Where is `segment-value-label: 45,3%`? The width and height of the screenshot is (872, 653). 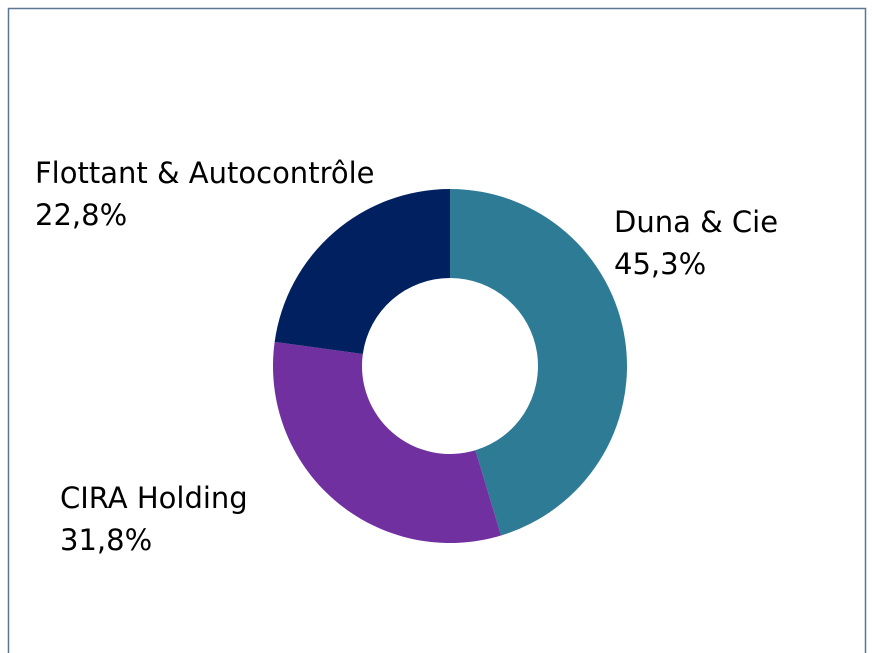
segment-value-label: 45,3% is located at coordinates (660, 264).